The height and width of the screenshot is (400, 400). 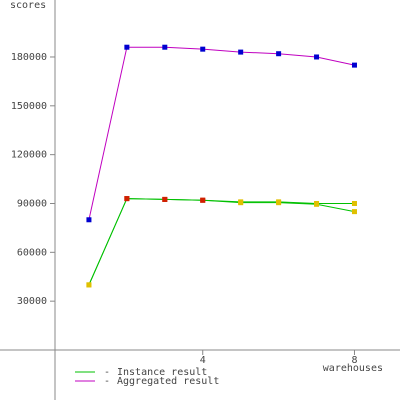 I want to click on x-axis-label: warehouses, so click(x=353, y=368).